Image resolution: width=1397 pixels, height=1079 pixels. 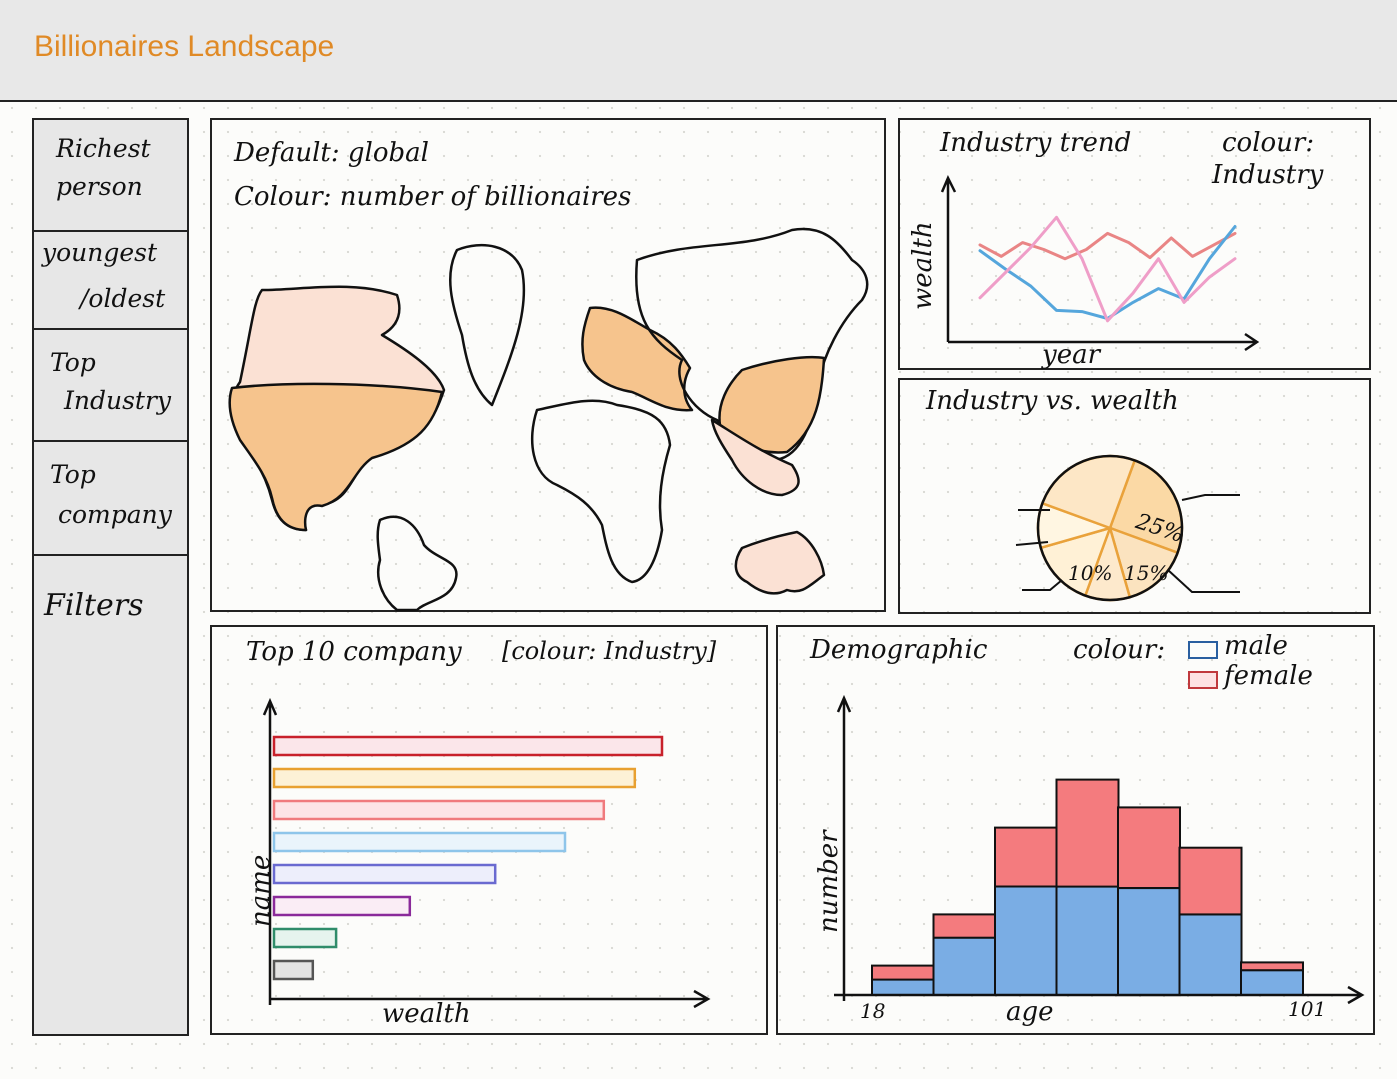 What do you see at coordinates (1052, 401) in the screenshot?
I see `pie-title: Industry vs. wealth` at bounding box center [1052, 401].